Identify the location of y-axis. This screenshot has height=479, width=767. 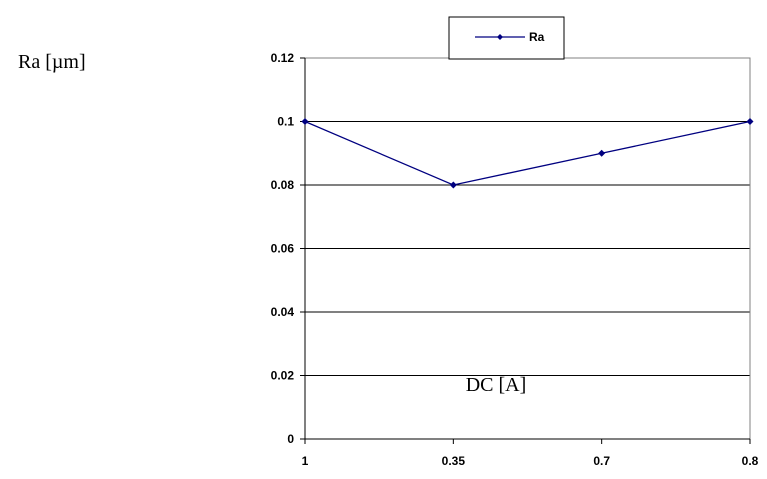
(303, 248).